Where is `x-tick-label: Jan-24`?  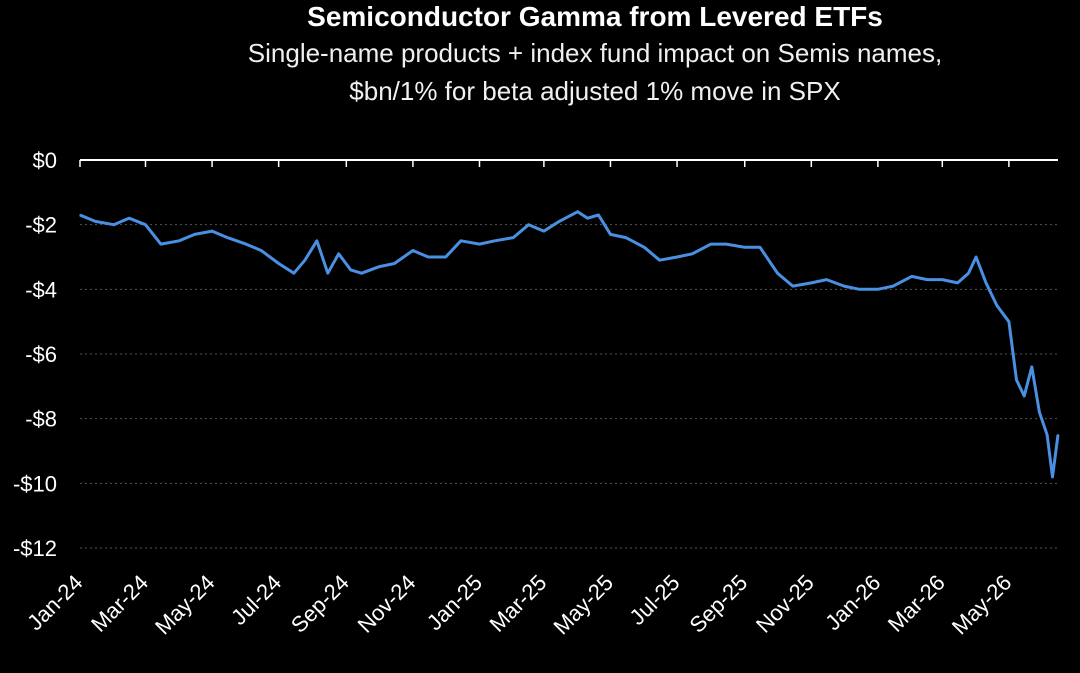
x-tick-label: Jan-24 is located at coordinates (54, 602).